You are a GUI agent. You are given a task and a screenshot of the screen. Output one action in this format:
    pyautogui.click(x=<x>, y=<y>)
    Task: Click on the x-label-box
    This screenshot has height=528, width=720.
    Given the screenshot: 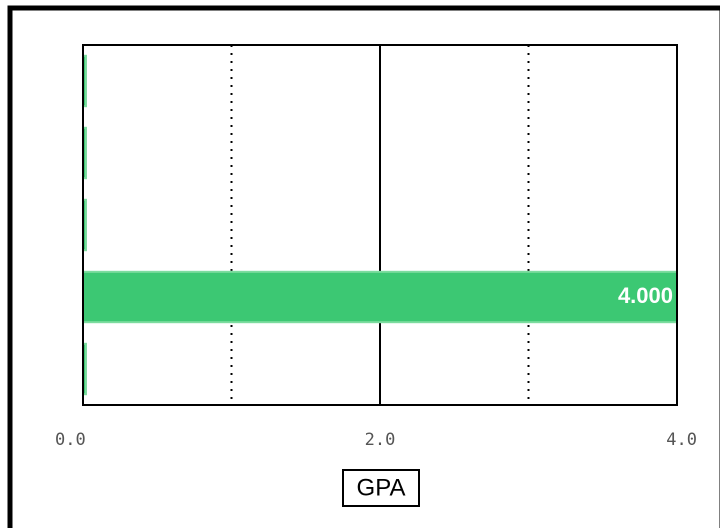 What is the action you would take?
    pyautogui.click(x=381, y=488)
    